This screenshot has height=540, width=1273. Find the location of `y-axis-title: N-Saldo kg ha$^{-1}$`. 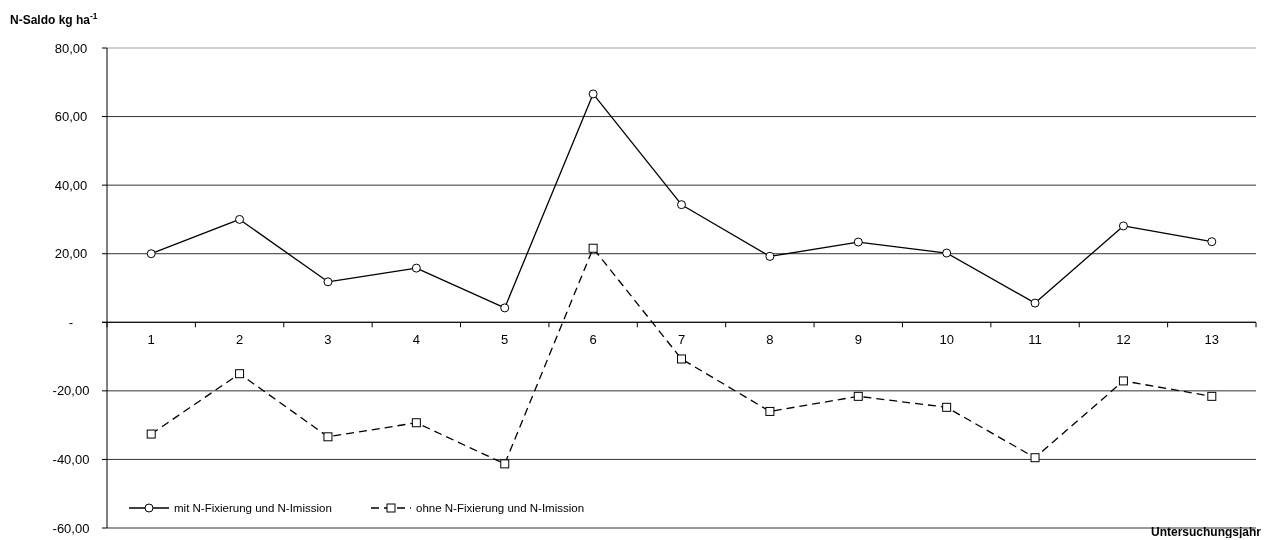

y-axis-title: N-Saldo kg ha$^{-1}$ is located at coordinates (54, 19).